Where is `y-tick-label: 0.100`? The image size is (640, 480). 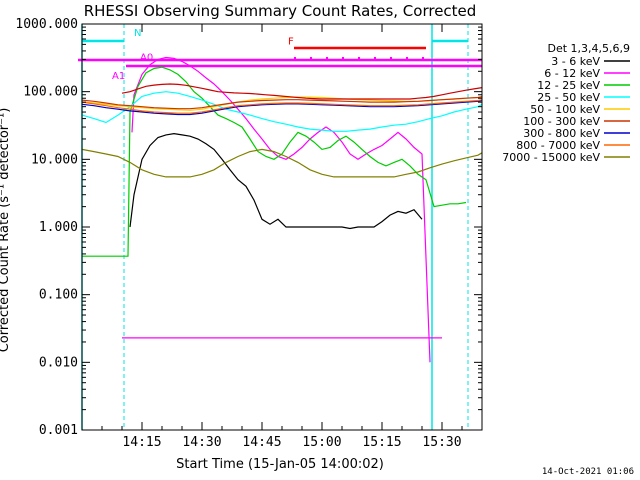
y-tick-label: 0.100 is located at coordinates (58, 295).